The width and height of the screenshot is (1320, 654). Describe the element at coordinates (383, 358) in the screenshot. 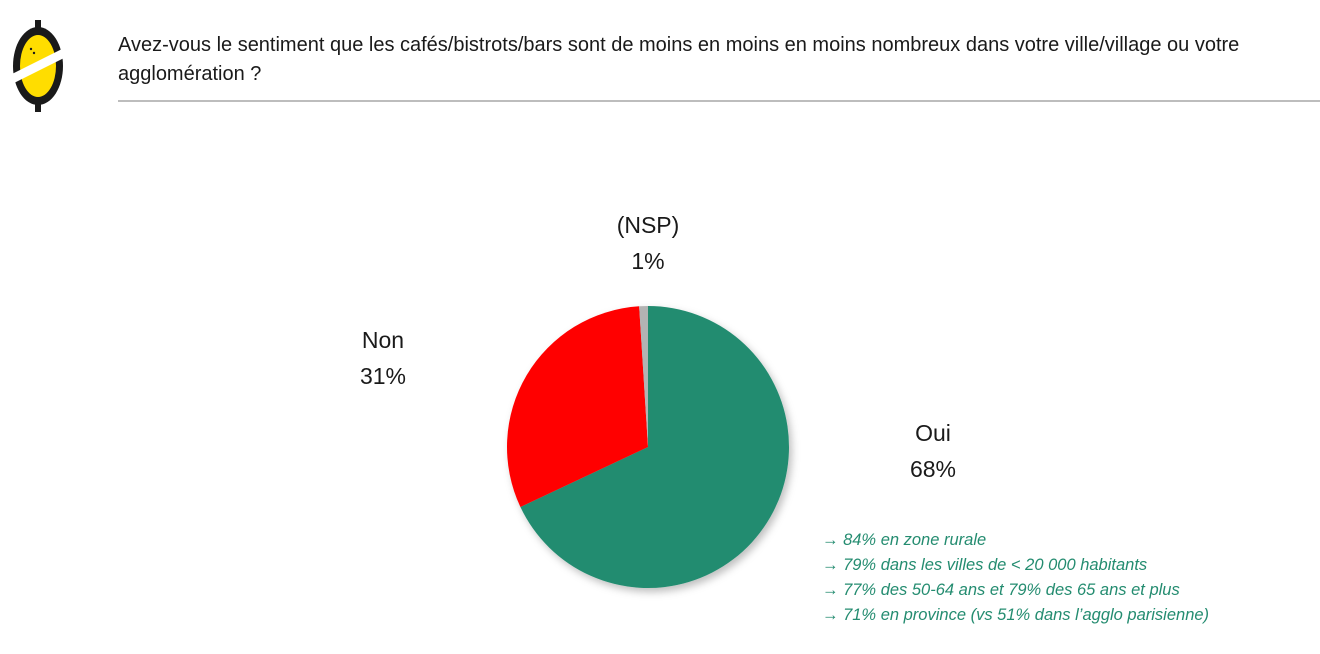

I see `slice-label-non: Non 31%` at that location.